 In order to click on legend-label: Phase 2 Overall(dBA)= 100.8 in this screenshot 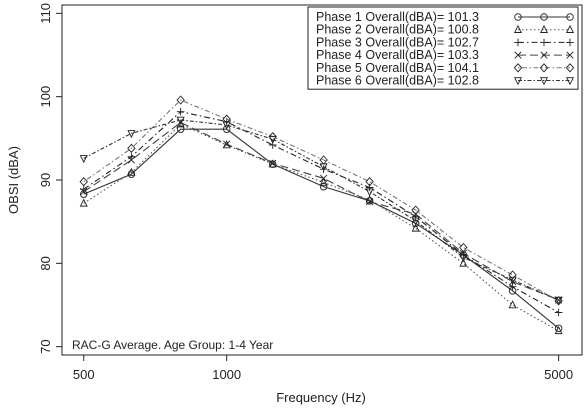, I will do `click(397, 30)`.